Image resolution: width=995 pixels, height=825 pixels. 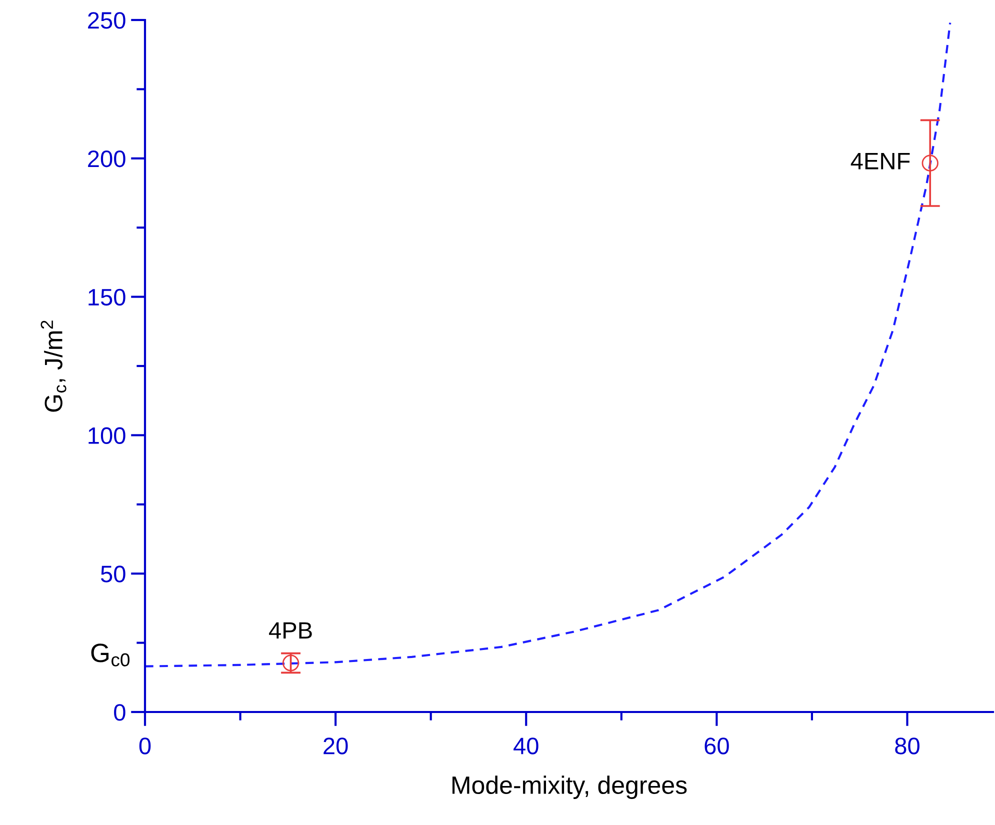 What do you see at coordinates (113, 574) in the screenshot?
I see `y-tick-label: 50` at bounding box center [113, 574].